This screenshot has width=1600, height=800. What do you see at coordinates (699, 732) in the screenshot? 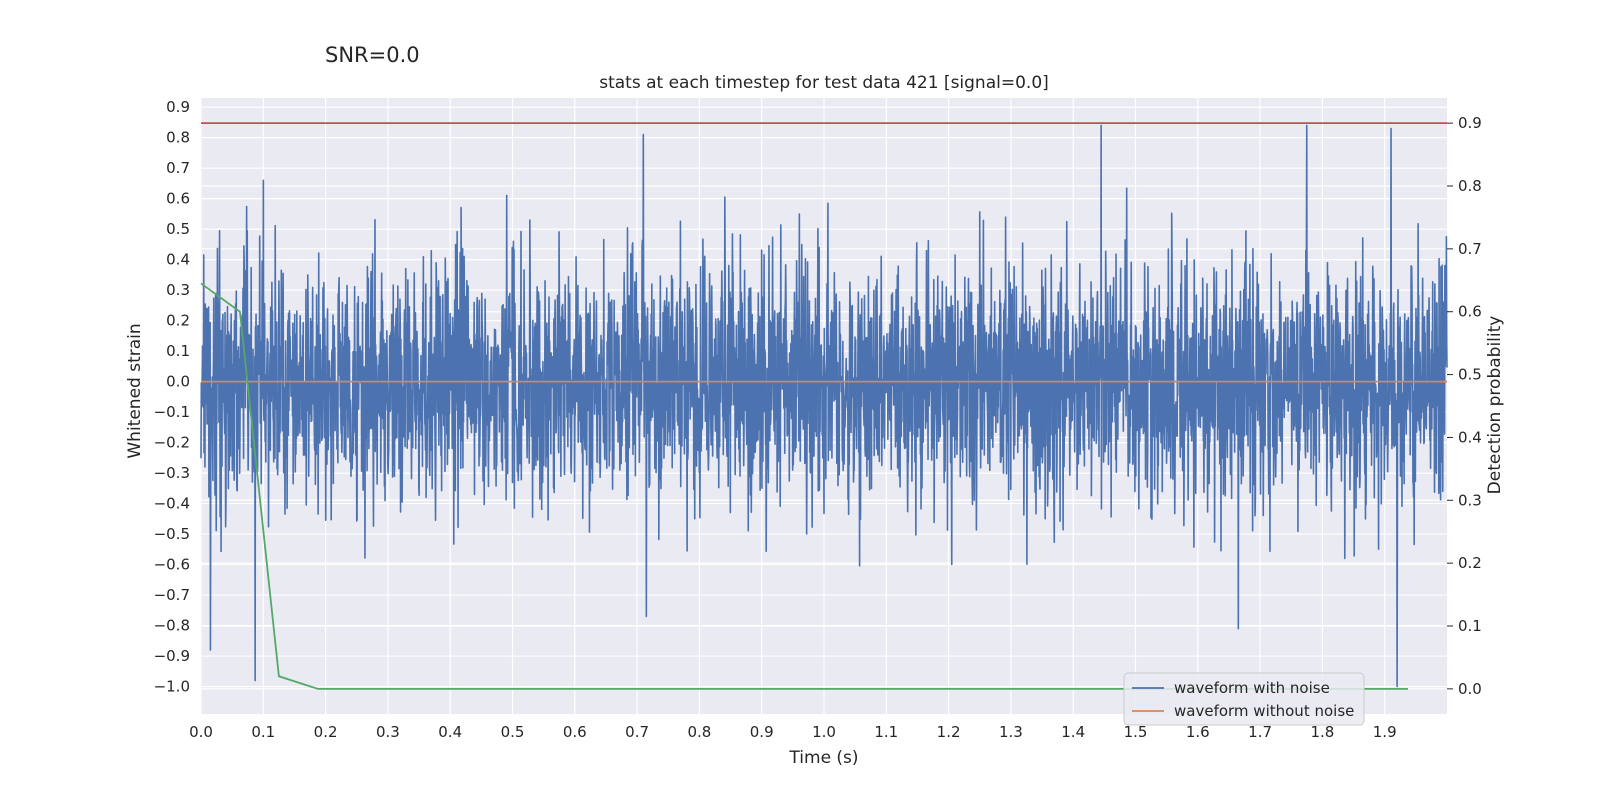
I see `x-tick-label: 0.8` at bounding box center [699, 732].